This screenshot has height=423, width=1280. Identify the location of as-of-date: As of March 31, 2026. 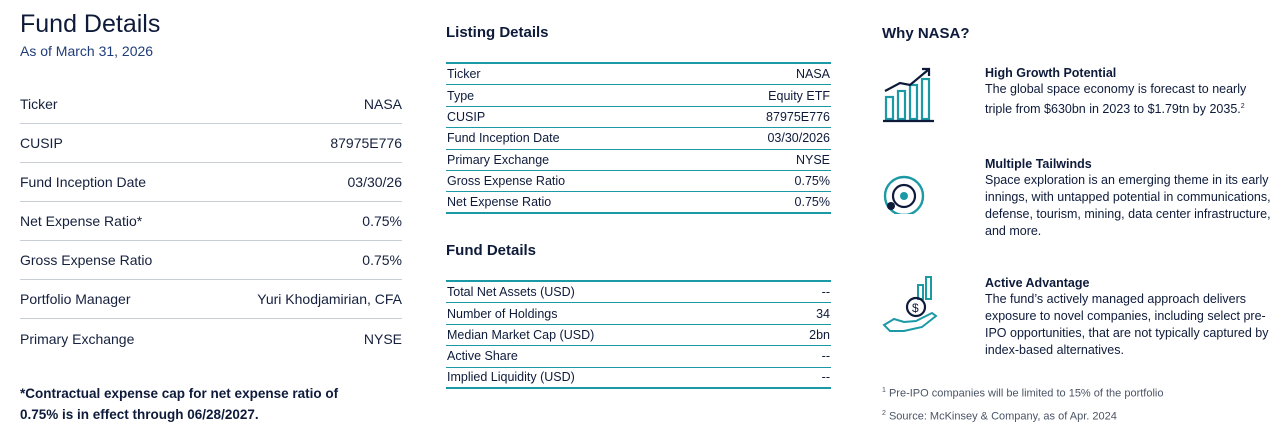
(87, 51).